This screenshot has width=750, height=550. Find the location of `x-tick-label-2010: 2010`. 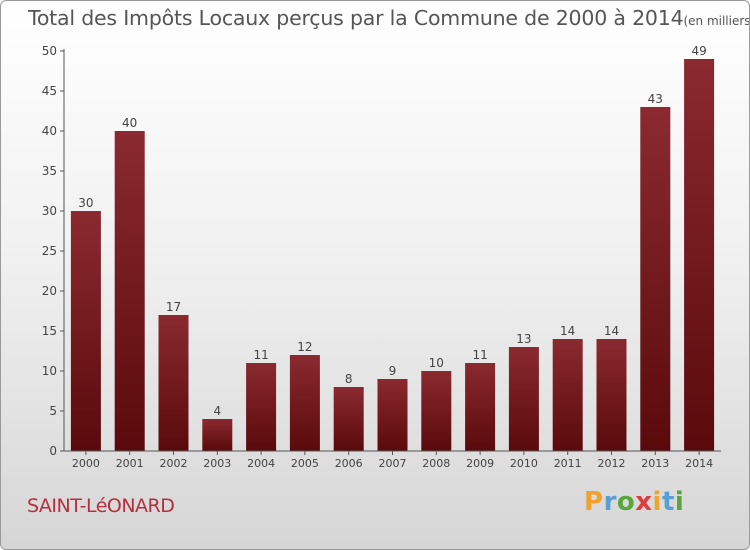

x-tick-label-2010: 2010 is located at coordinates (524, 463).